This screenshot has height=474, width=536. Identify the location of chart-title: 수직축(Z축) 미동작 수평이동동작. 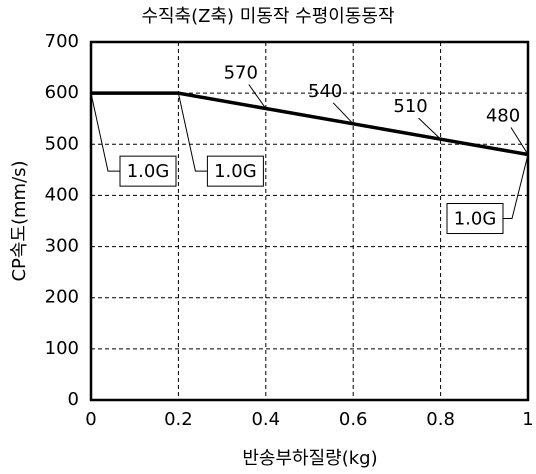
(267, 16).